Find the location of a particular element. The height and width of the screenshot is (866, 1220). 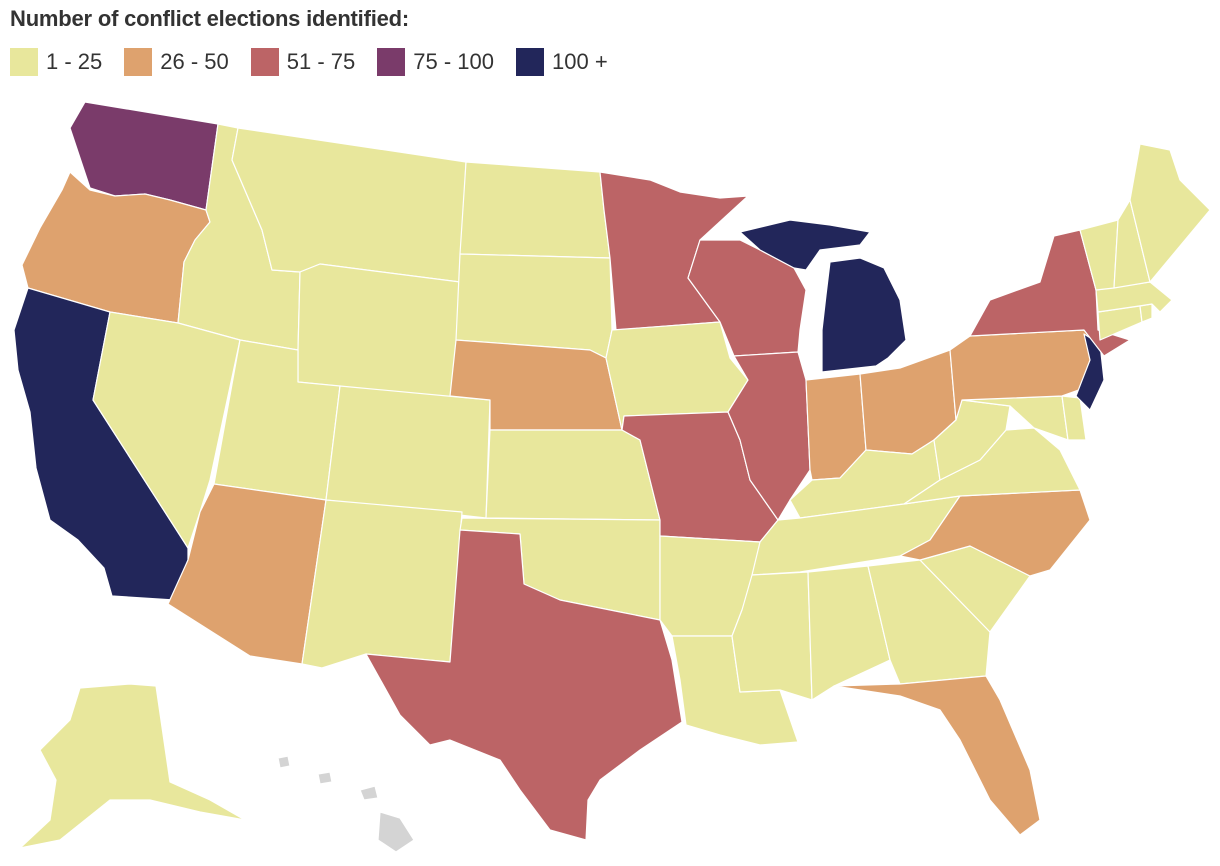

state-alaska is located at coordinates (132, 766).